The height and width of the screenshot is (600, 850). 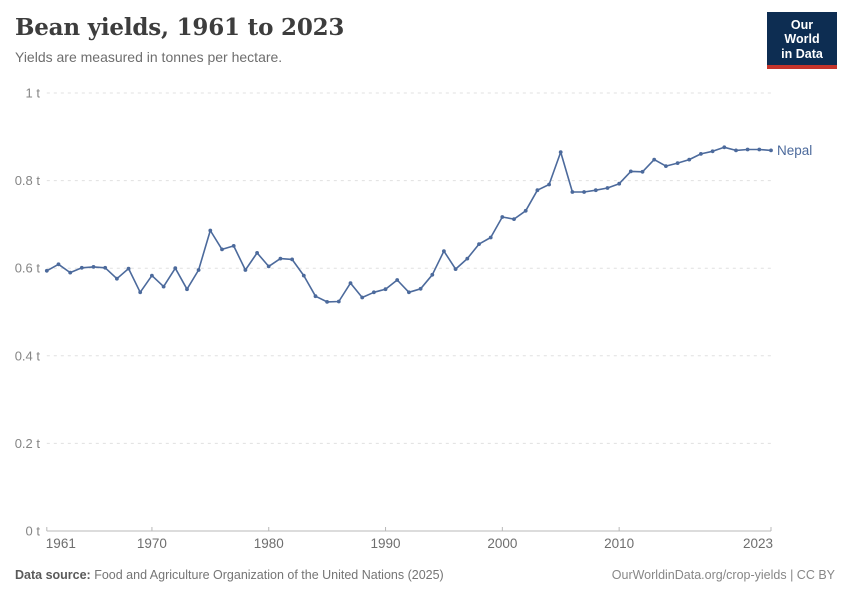 I want to click on data-source-label: Data source:, so click(x=53, y=575).